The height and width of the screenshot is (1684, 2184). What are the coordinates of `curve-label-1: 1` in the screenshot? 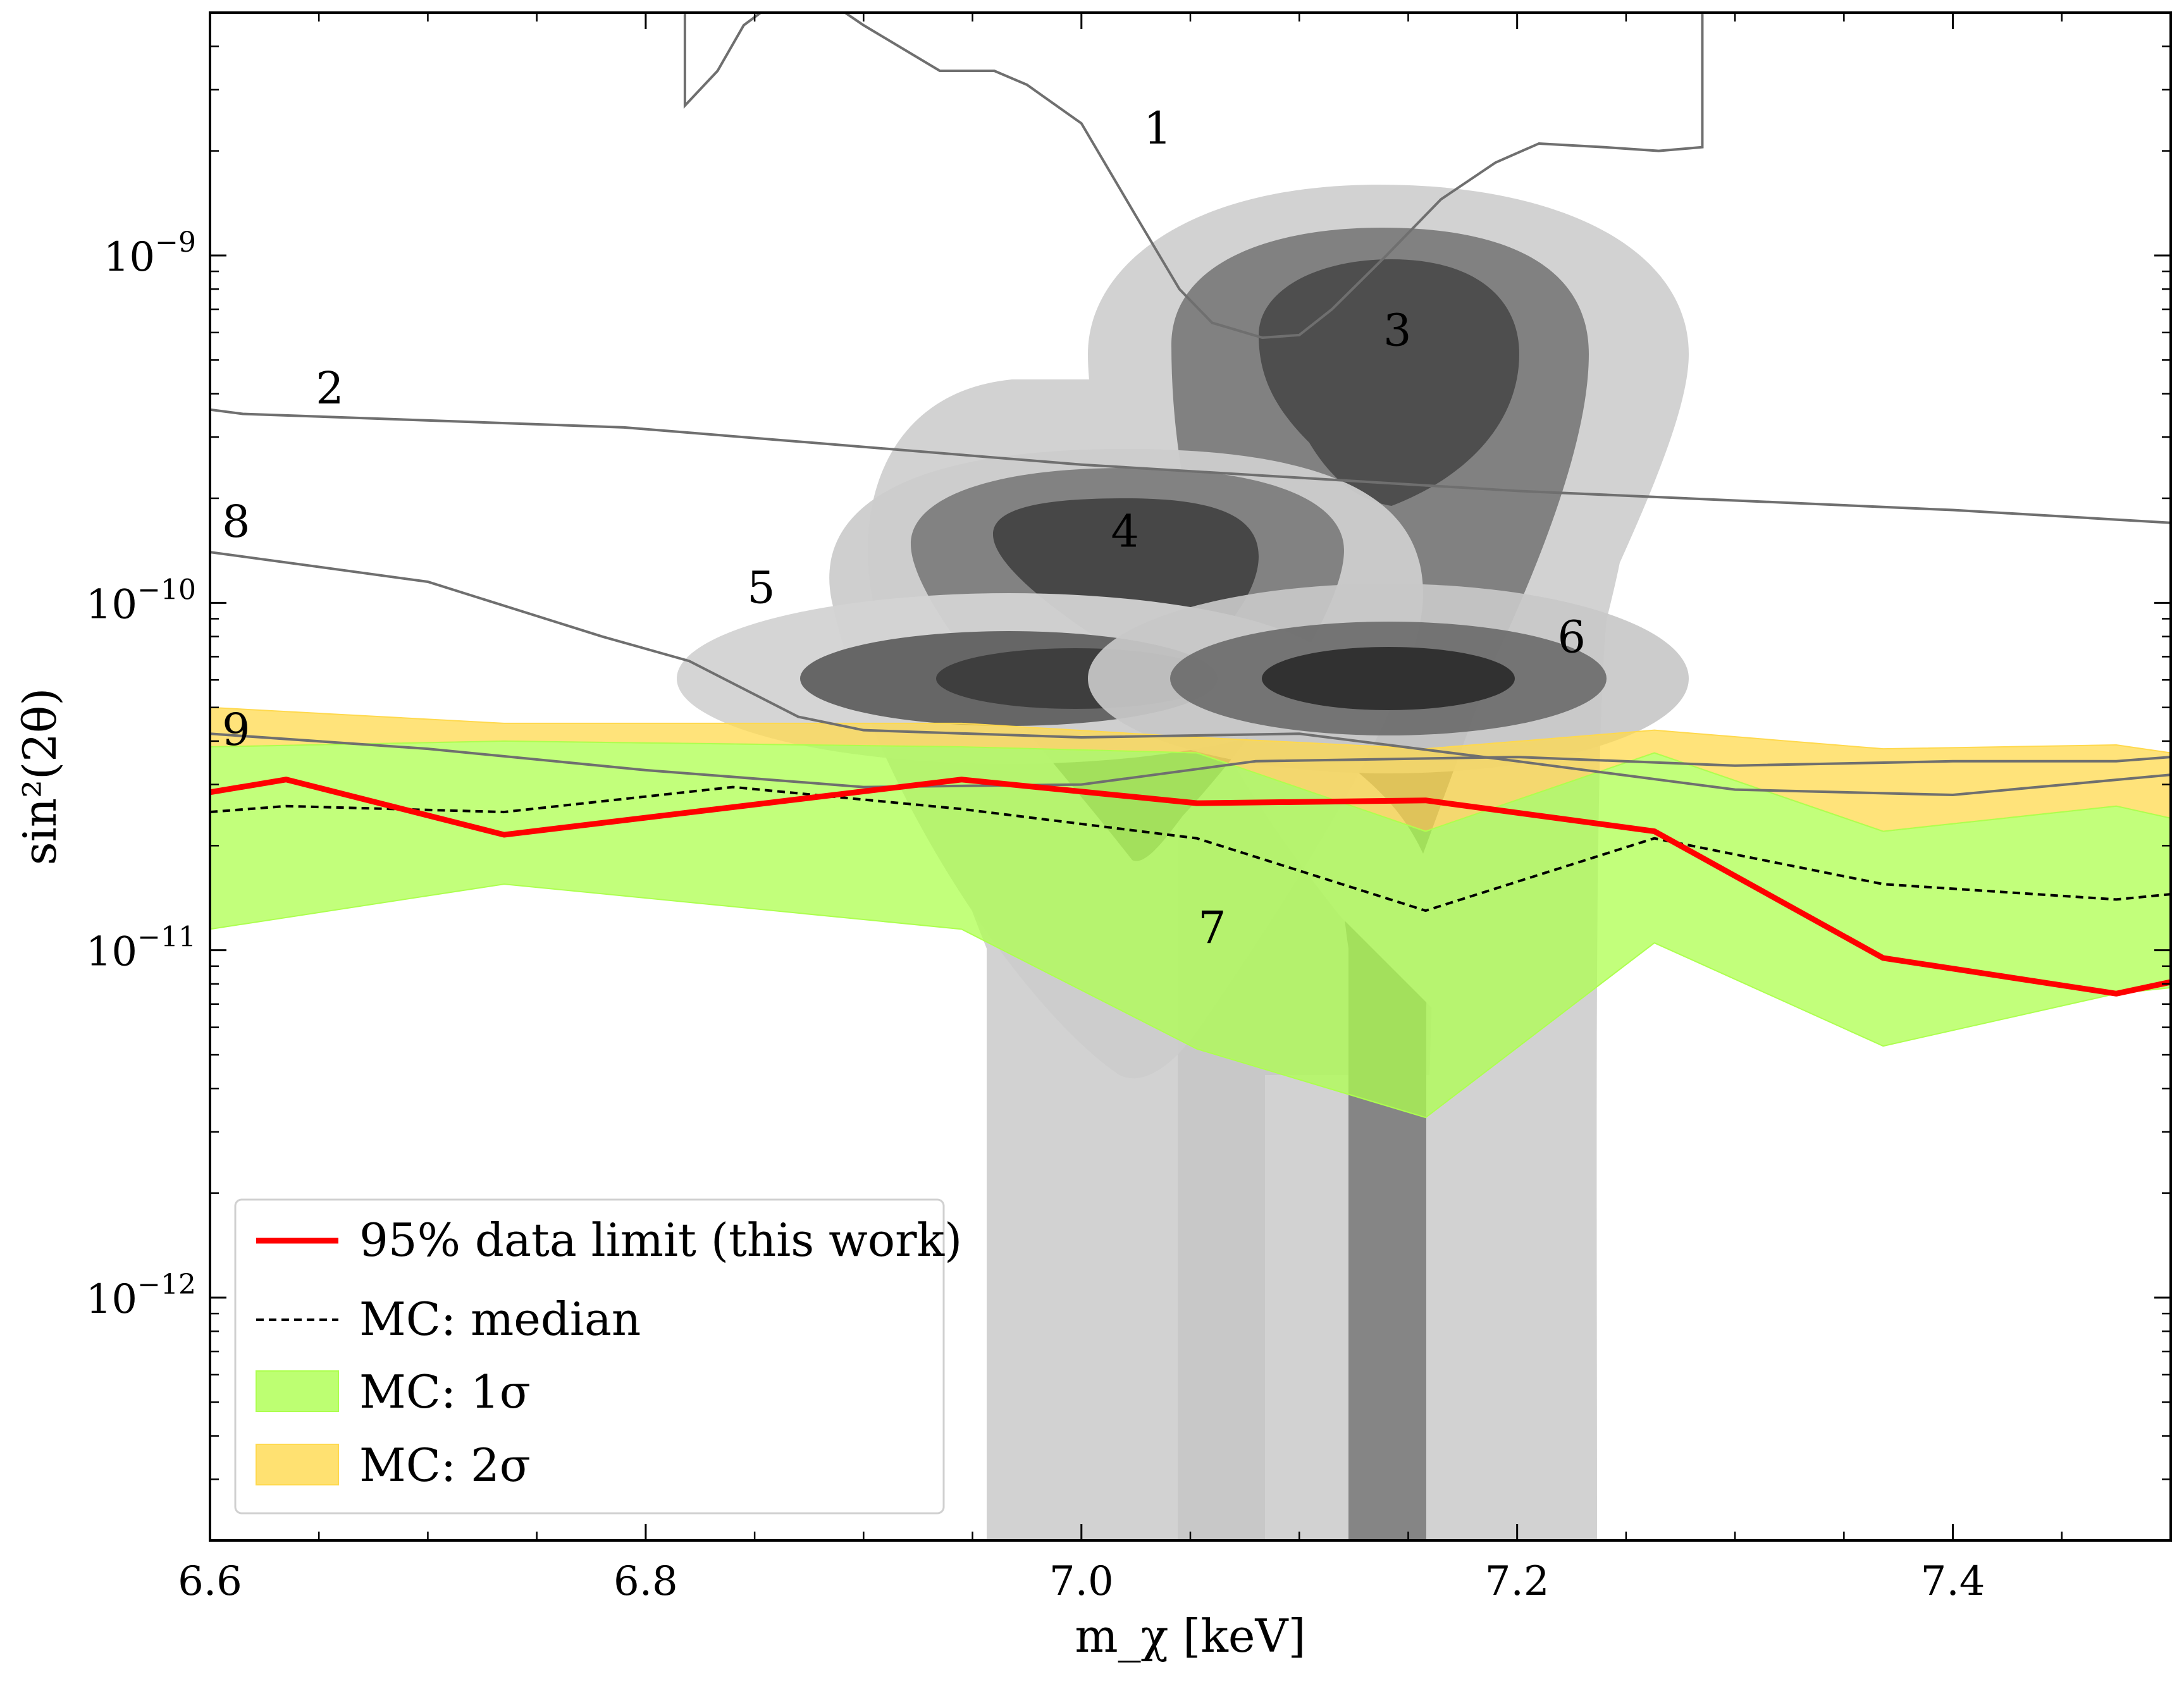 It's located at (1158, 128).